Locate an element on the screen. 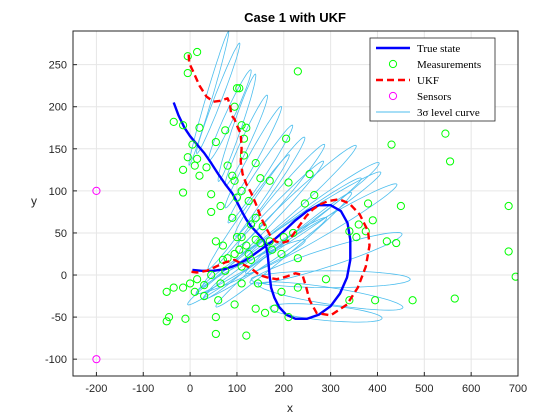 The image size is (560, 420). y-axis-label: y is located at coordinates (34, 201).